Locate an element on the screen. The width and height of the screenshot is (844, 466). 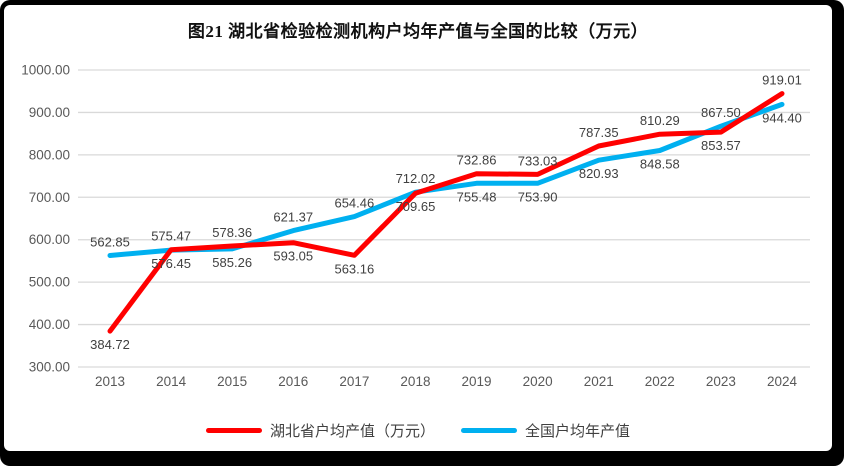
data-label: 787.35 is located at coordinates (599, 132).